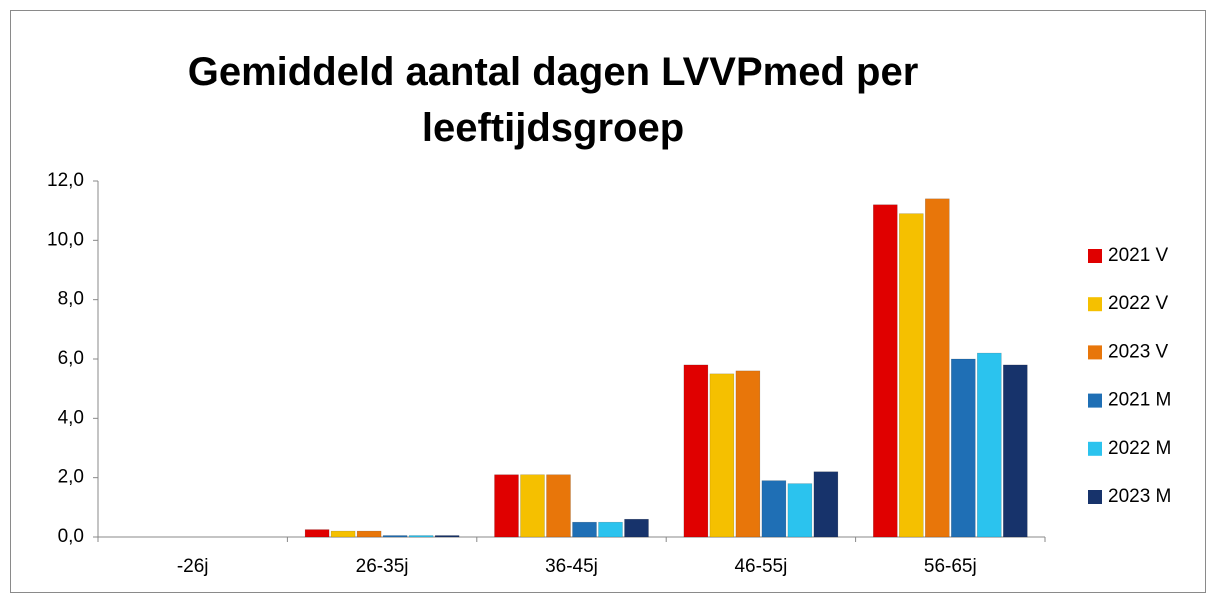 The image size is (1208, 595). What do you see at coordinates (1138, 255) in the screenshot?
I see `legend-label: 2021 V` at bounding box center [1138, 255].